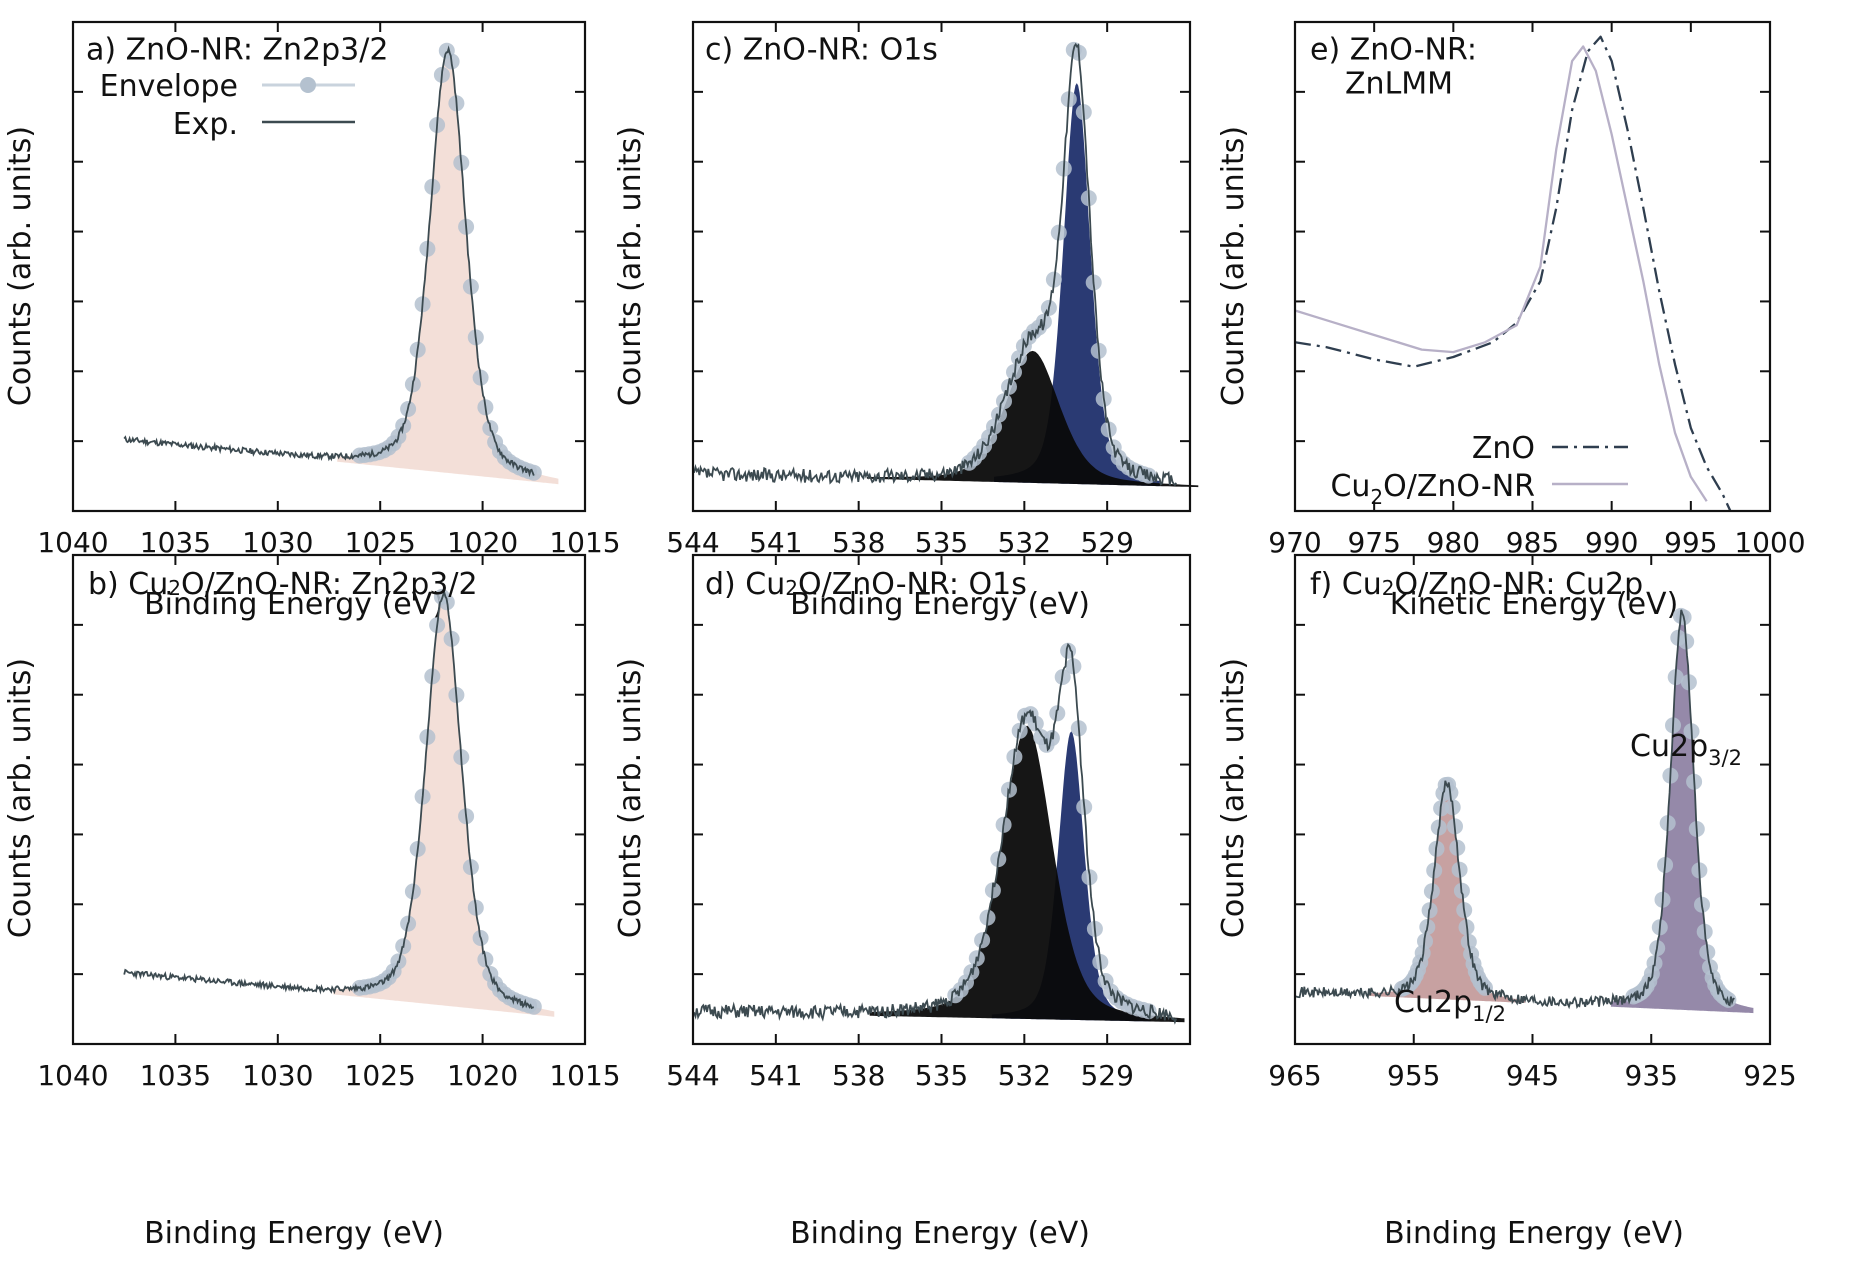 The height and width of the screenshot is (1266, 1850). Describe the element at coordinates (1534, 1233) in the screenshot. I see `x-axis-label-f: Binding Energy (eV)` at that location.